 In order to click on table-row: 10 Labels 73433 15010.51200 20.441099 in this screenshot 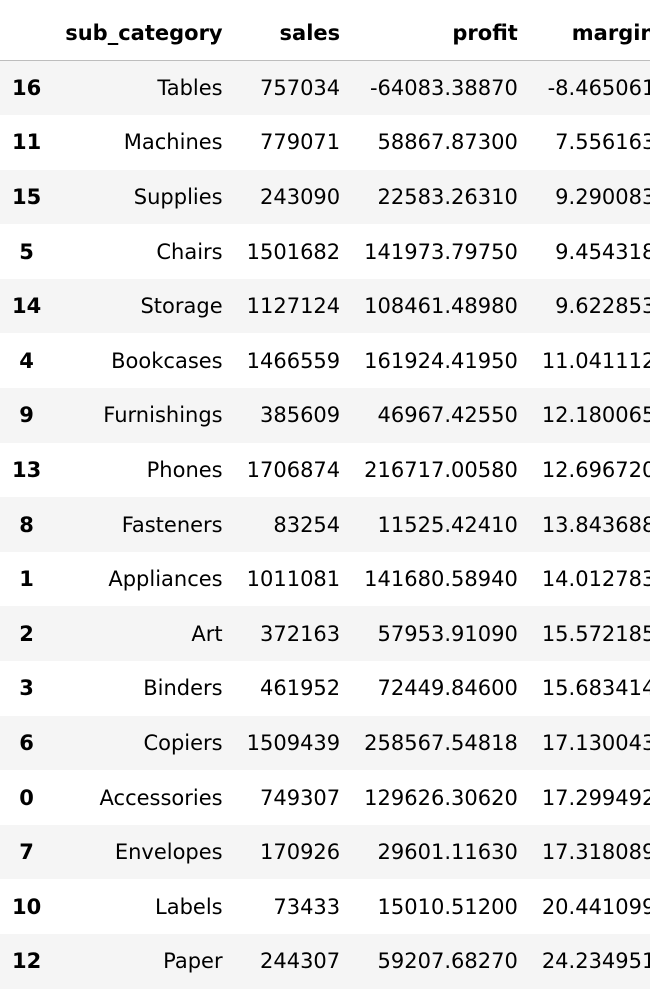, I will do `click(325, 906)`.